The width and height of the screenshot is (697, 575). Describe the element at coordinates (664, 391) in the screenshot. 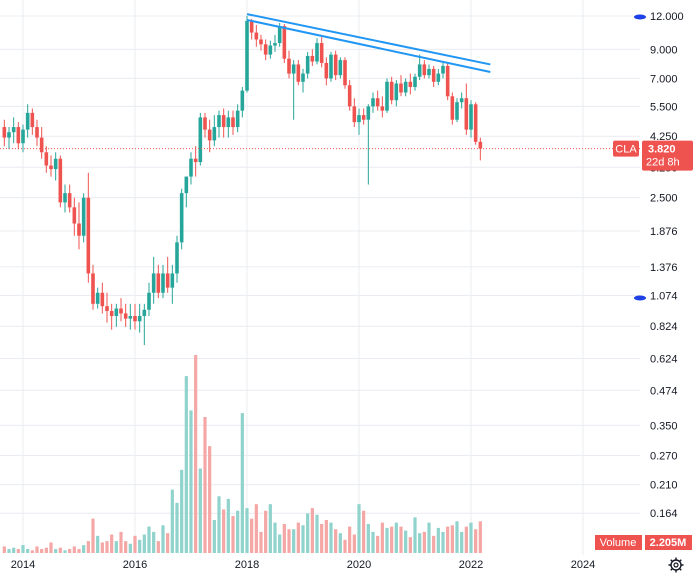

I see `y-tick-label: 0.474` at that location.